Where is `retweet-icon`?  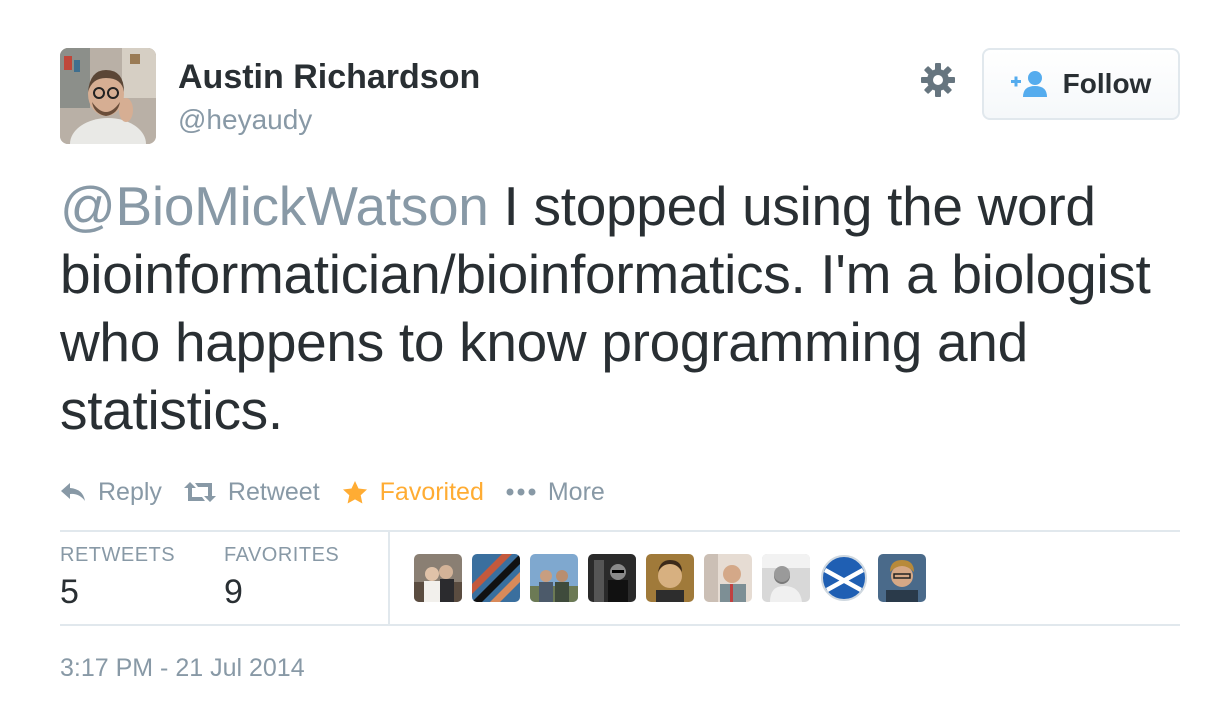
retweet-icon is located at coordinates (199, 492).